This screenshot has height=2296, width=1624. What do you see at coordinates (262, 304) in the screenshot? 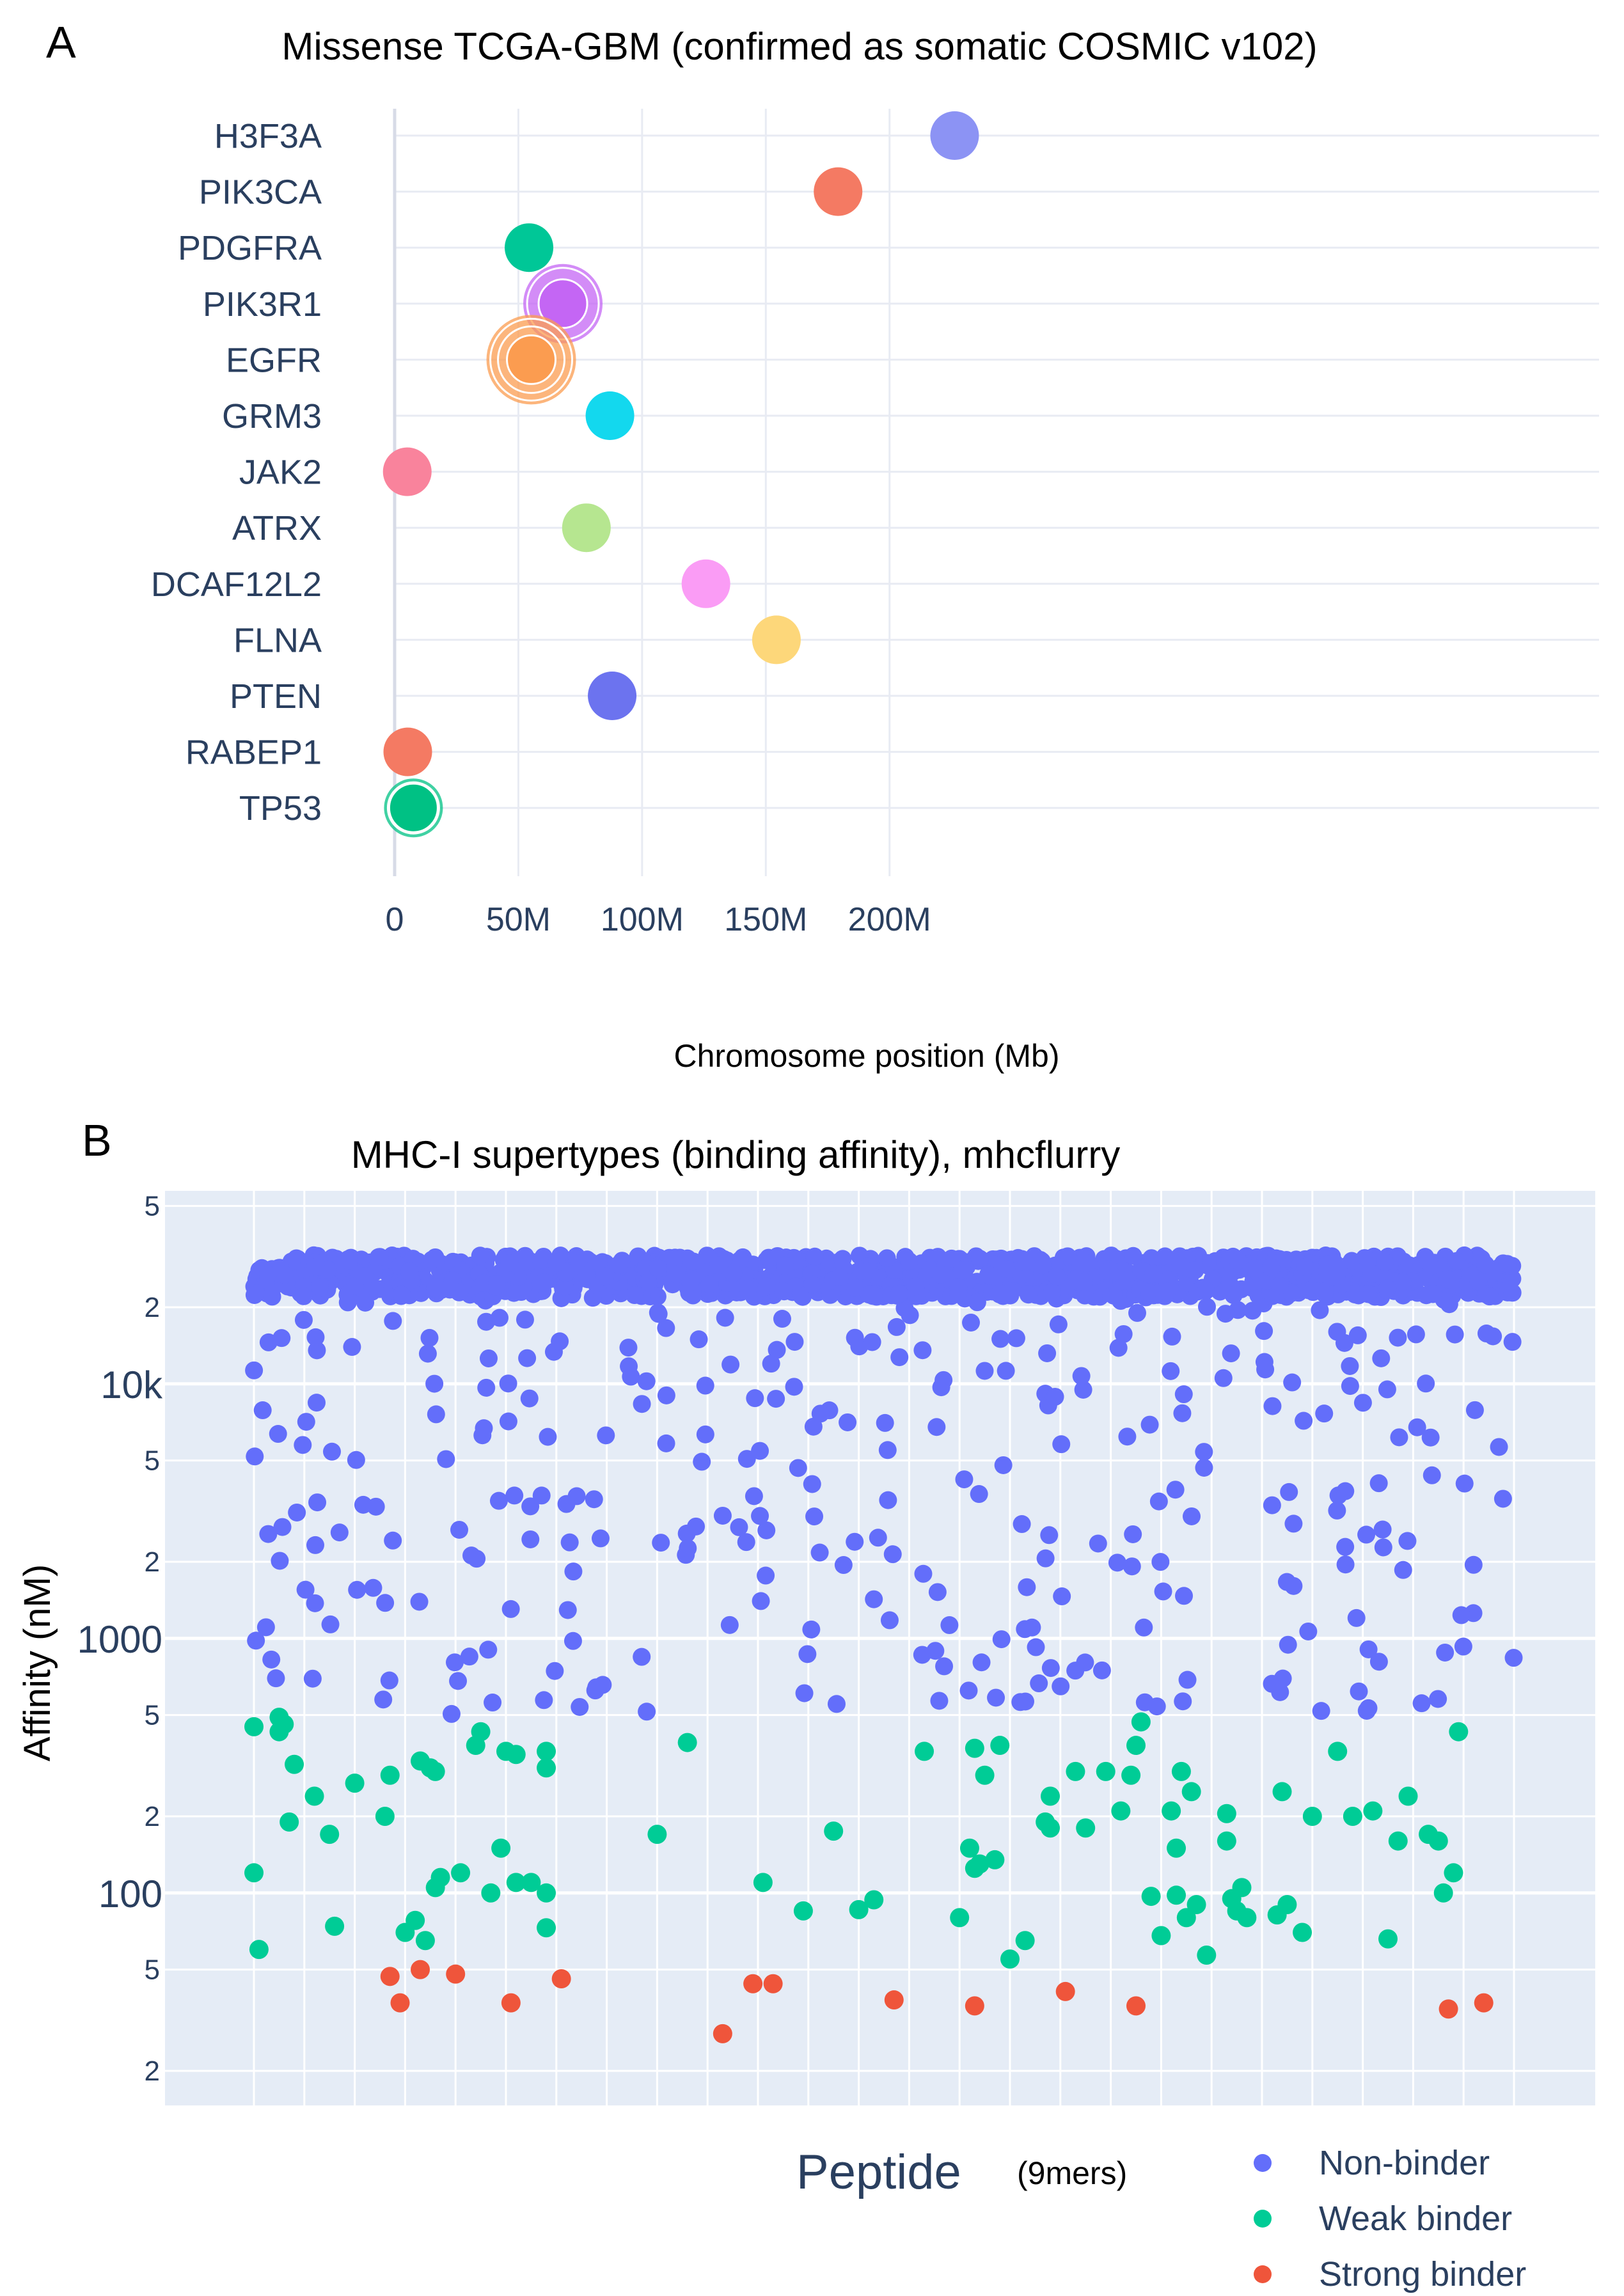
I see `gene-label-pik3r1: PIK3R1` at bounding box center [262, 304].